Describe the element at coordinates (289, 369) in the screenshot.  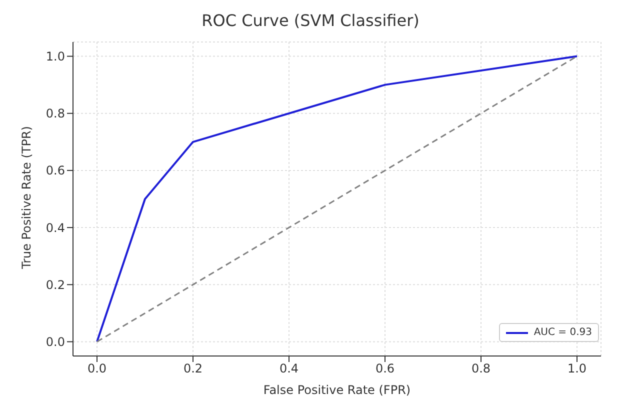
I see `x-tick-label: 0.4` at that location.